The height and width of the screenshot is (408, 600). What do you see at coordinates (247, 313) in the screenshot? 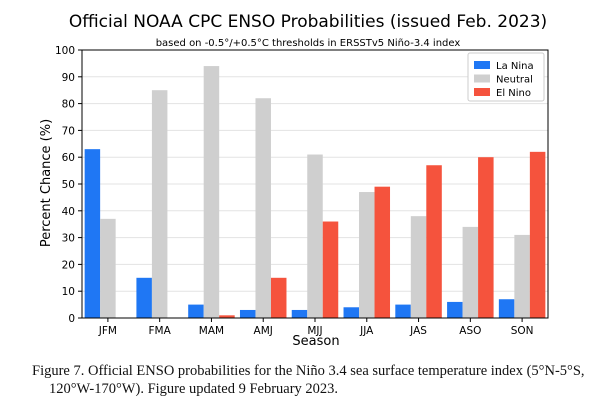
I see `bar-la-nina-amj` at bounding box center [247, 313].